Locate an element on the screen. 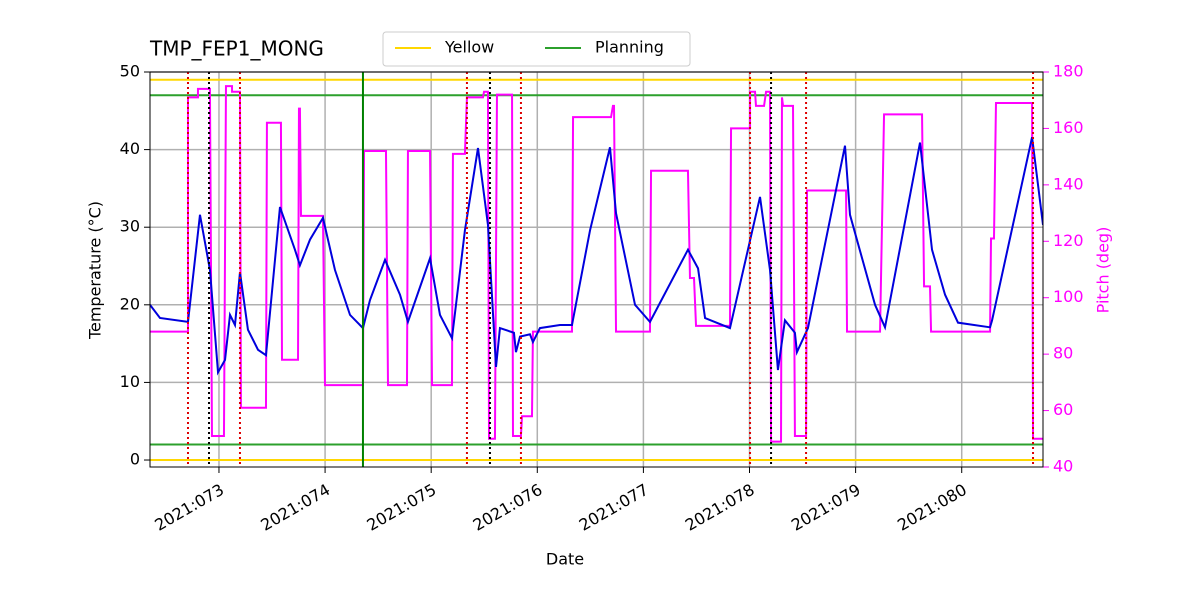  legend-box is located at coordinates (536, 49).